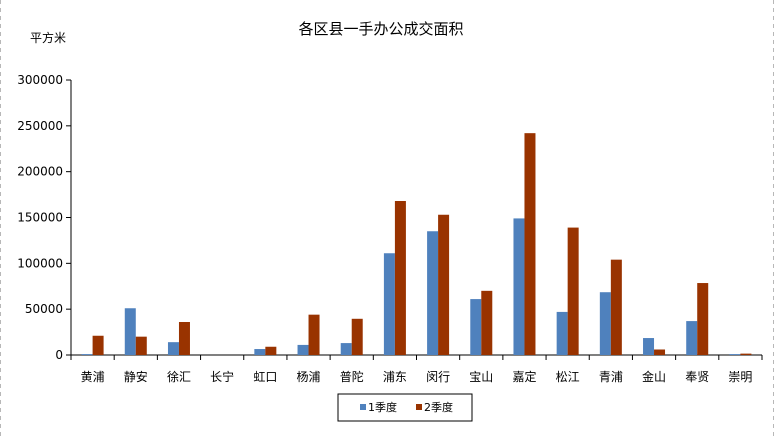  Describe the element at coordinates (433, 293) in the screenshot. I see `bar-1-闵行` at that location.